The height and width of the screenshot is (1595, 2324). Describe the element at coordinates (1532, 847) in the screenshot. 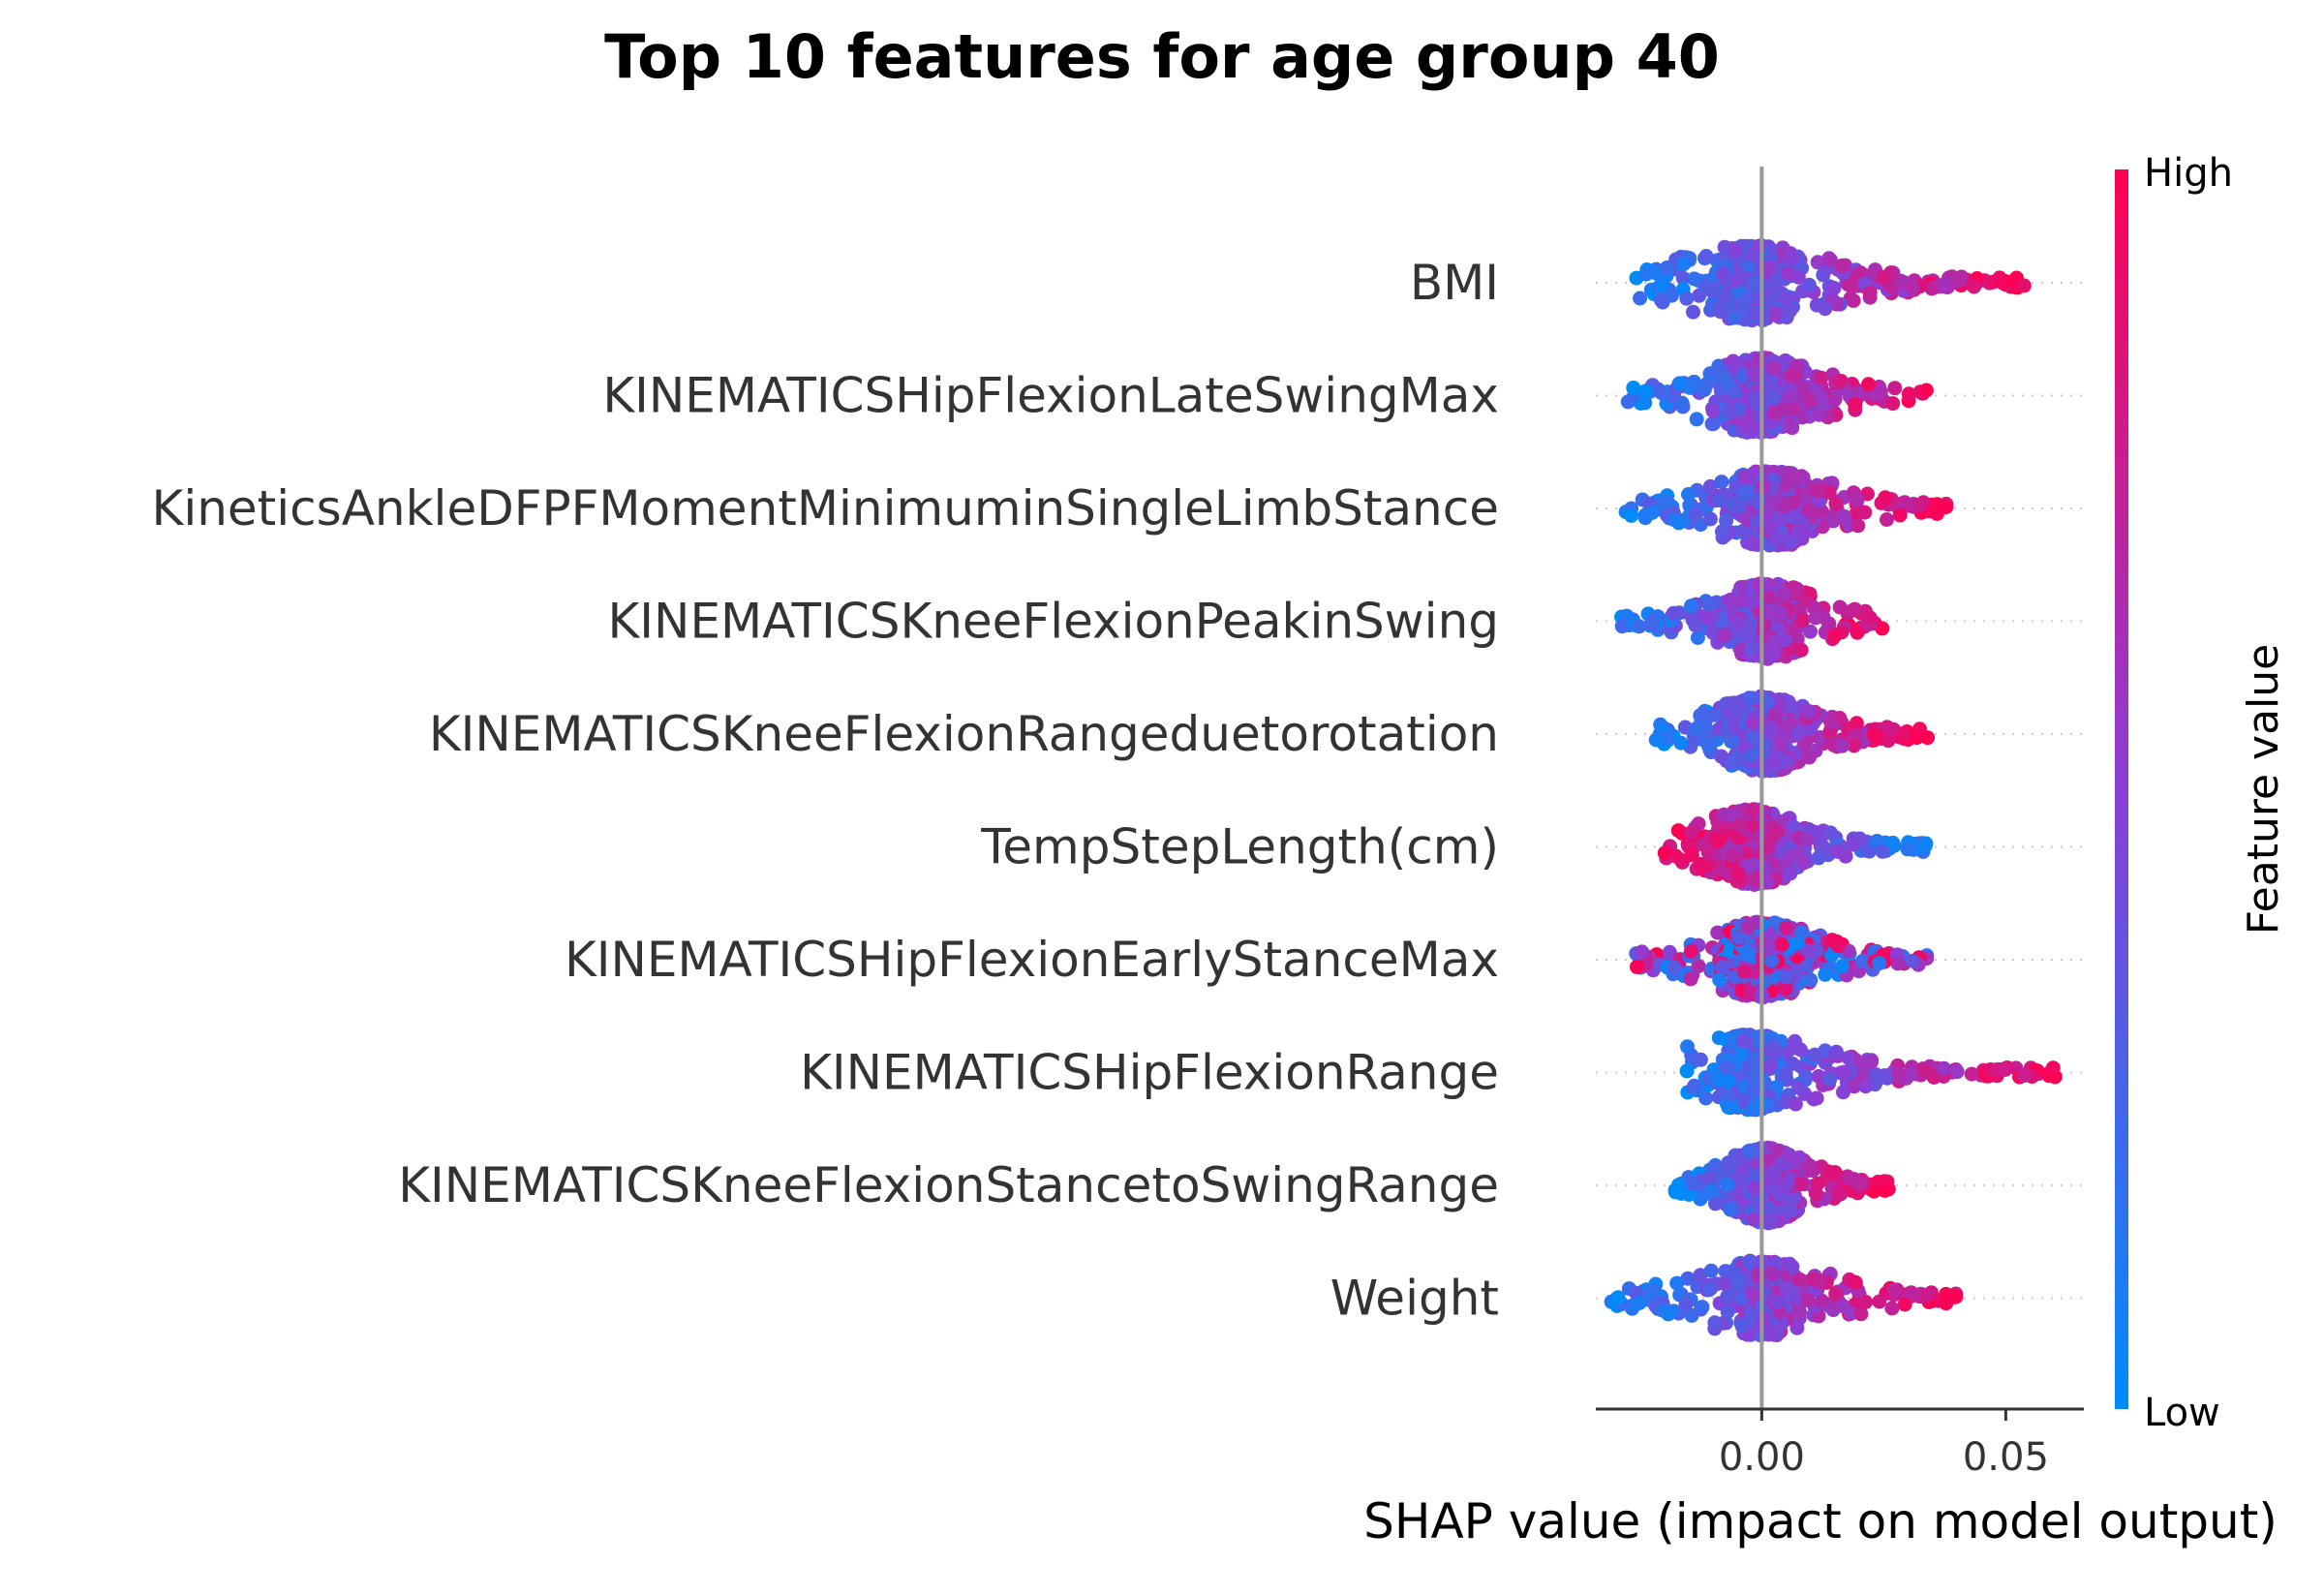

I see `feature-row: TempStepLength(cm)` at that location.